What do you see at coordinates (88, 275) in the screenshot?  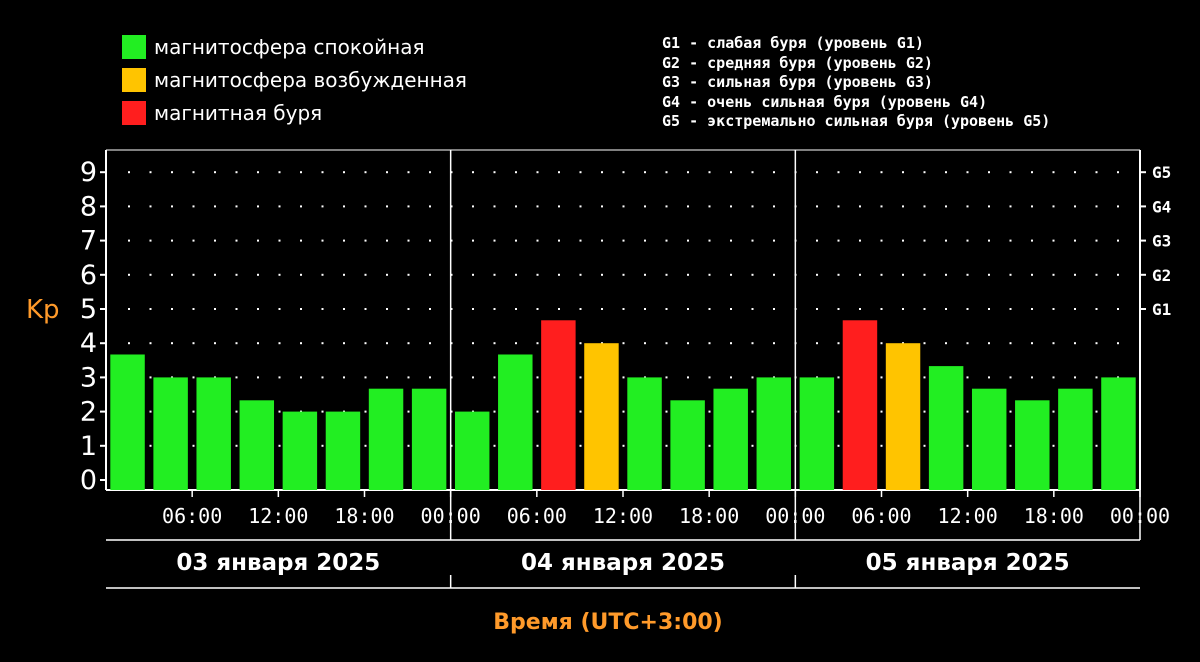 I see `y-tick-label: 6` at bounding box center [88, 275].